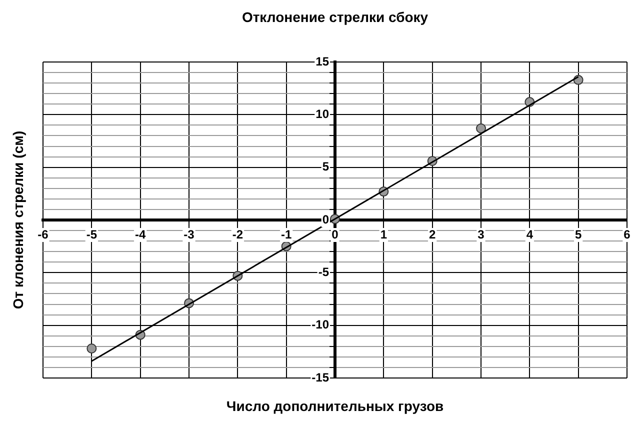 Image resolution: width=638 pixels, height=428 pixels. Describe the element at coordinates (578, 234) in the screenshot. I see `x-tick-label: 5` at that location.